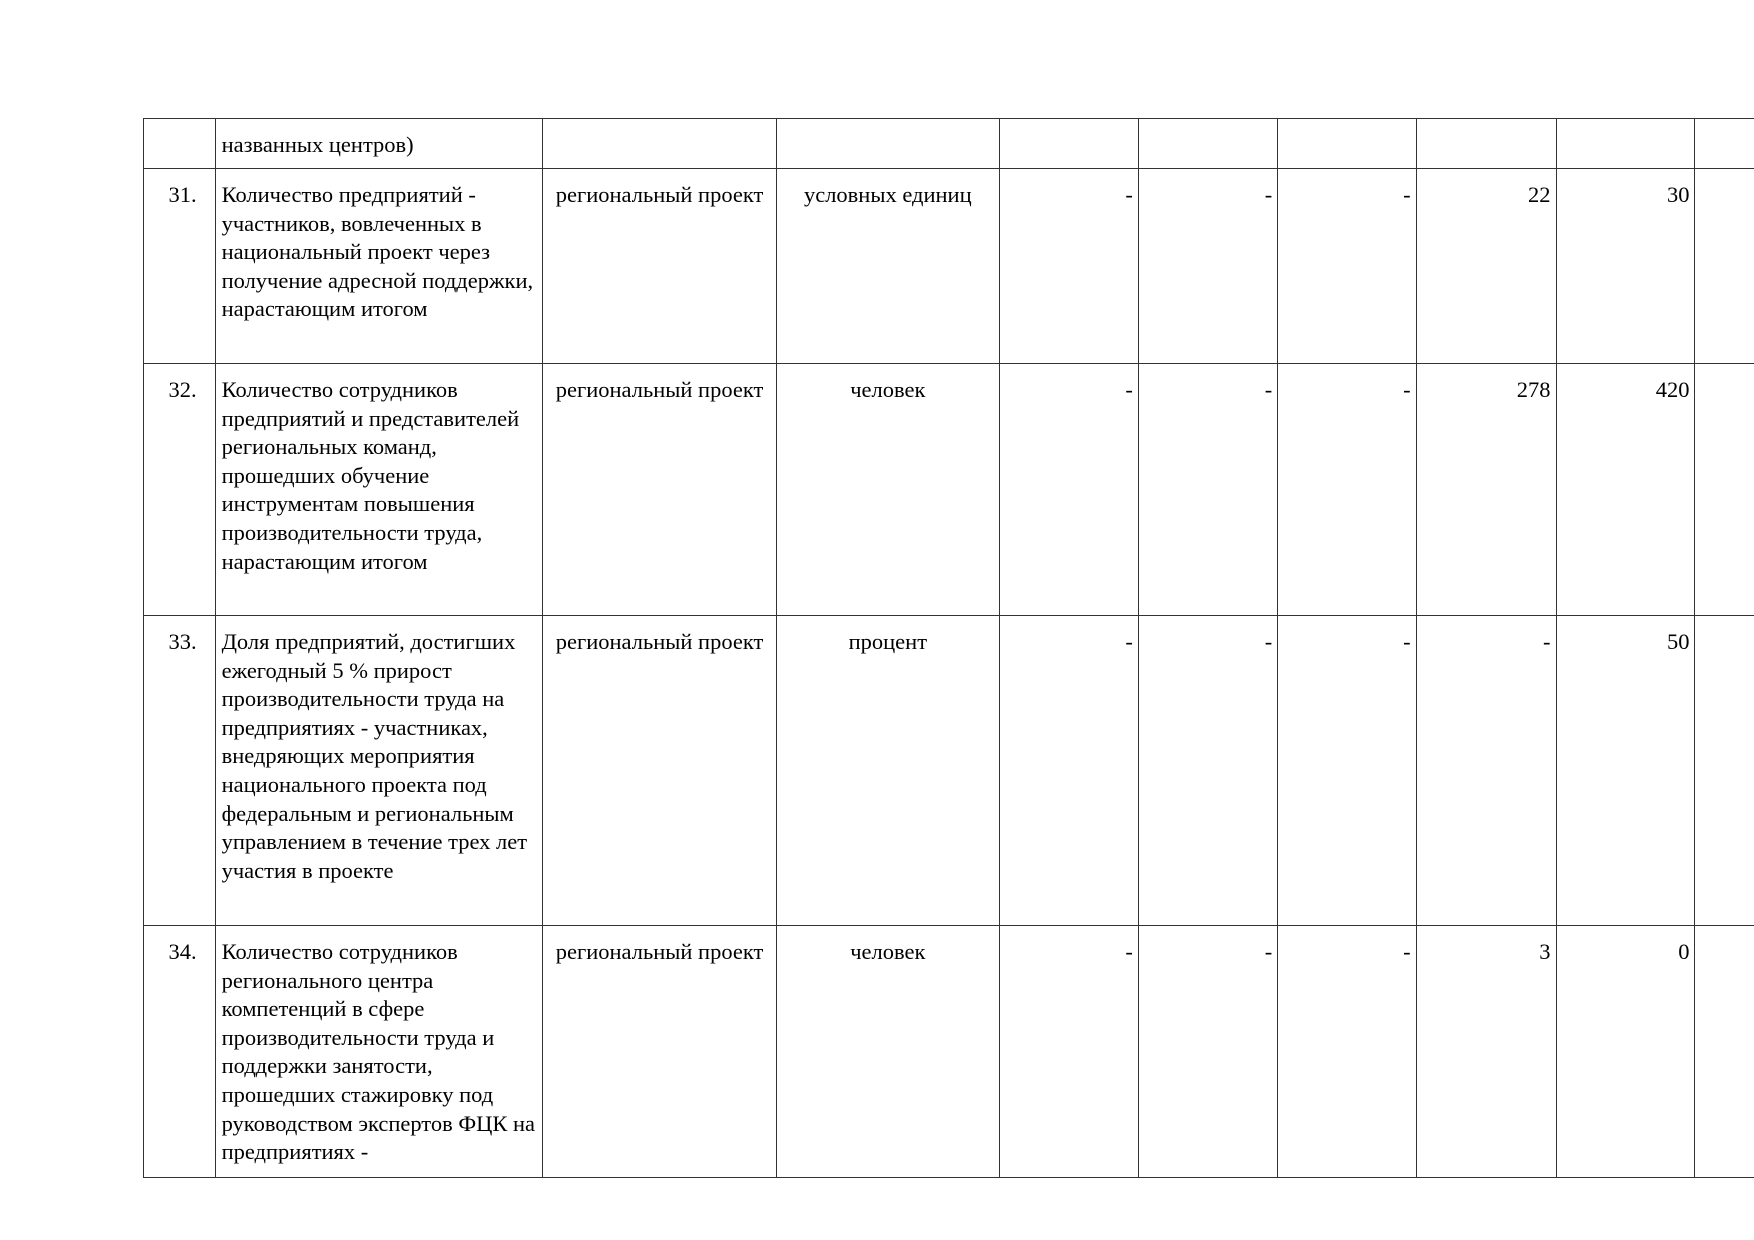 The image size is (1754, 1240). What do you see at coordinates (1625, 770) in the screenshot?
I see `value-cell: 50` at bounding box center [1625, 770].